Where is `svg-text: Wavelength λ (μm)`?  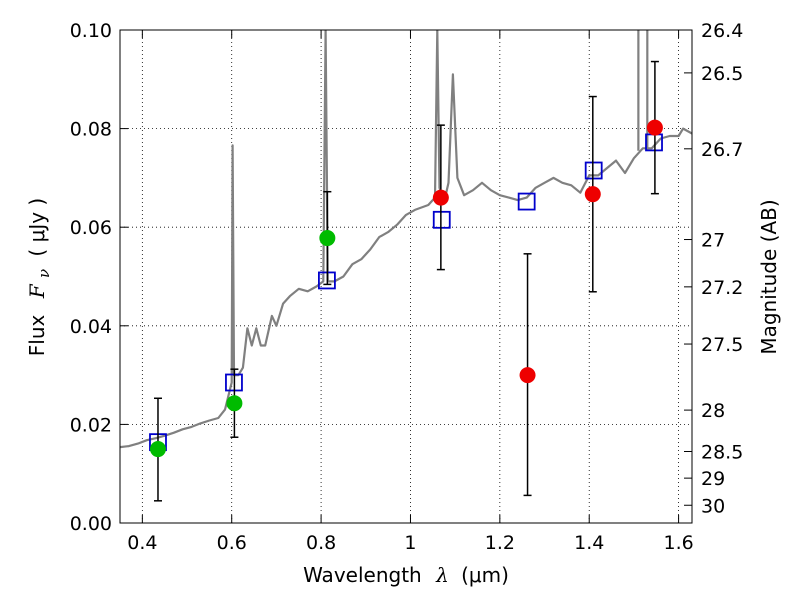 svg-text: Wavelength λ (μm) is located at coordinates (406, 575).